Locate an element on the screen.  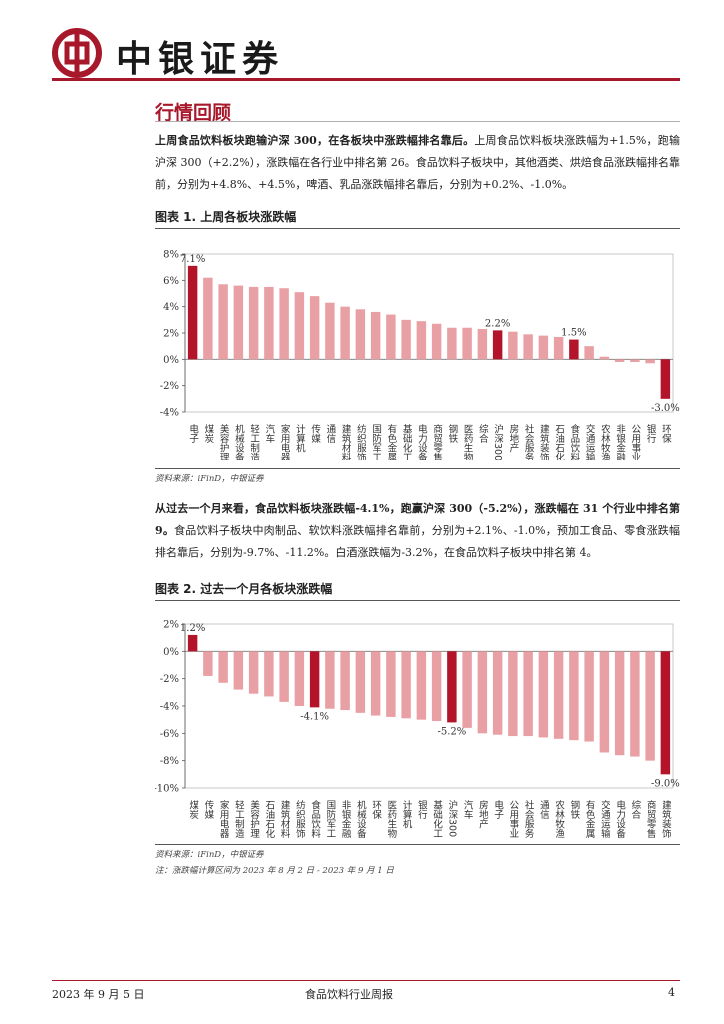
monthly-chart-category-label: 石油石化 is located at coordinates (269, 819).